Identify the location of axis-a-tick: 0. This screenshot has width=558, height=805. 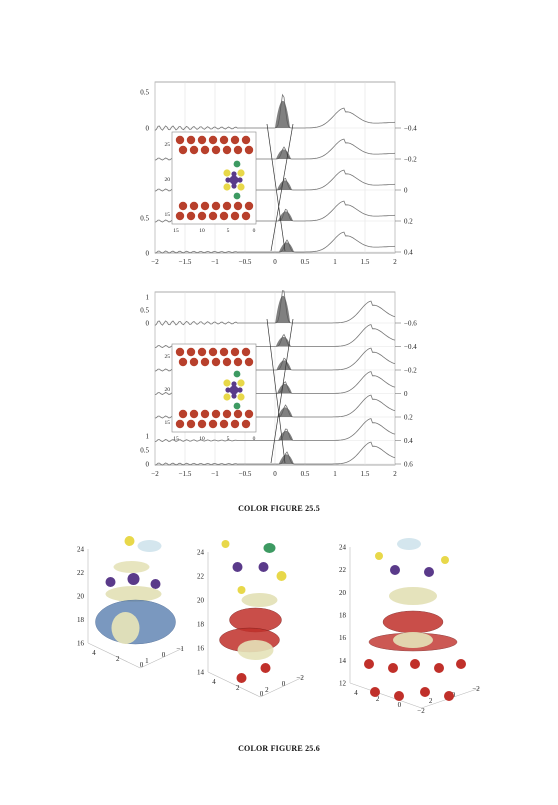
(142, 665).